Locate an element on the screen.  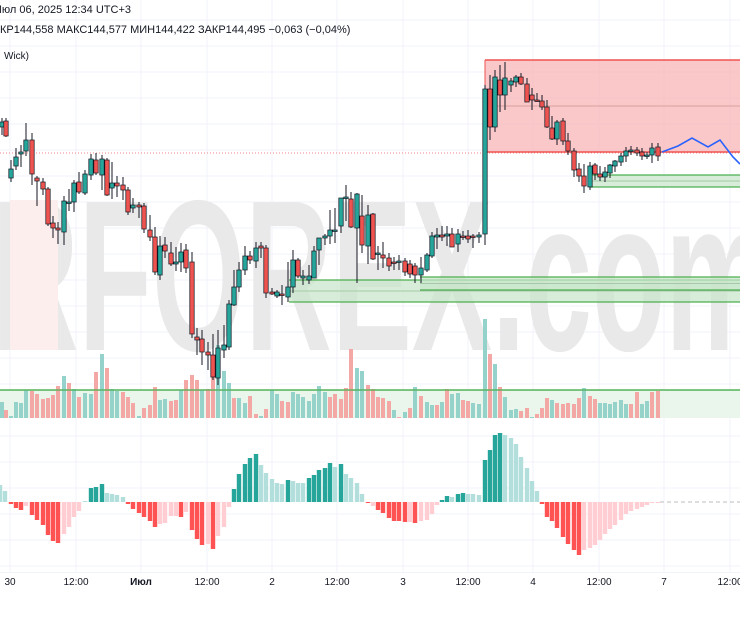
time-tick: 3 is located at coordinates (403, 582).